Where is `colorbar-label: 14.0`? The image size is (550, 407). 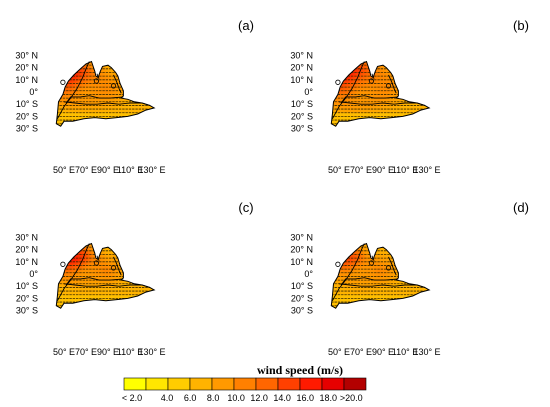 colorbar-label: 14.0 is located at coordinates (282, 398).